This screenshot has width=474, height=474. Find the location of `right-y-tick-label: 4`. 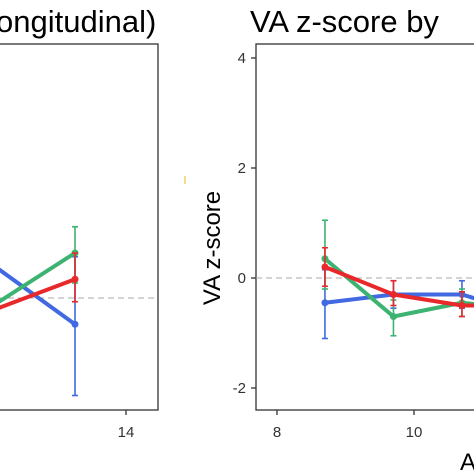

right-y-tick-label: 4 is located at coordinates (242, 58).